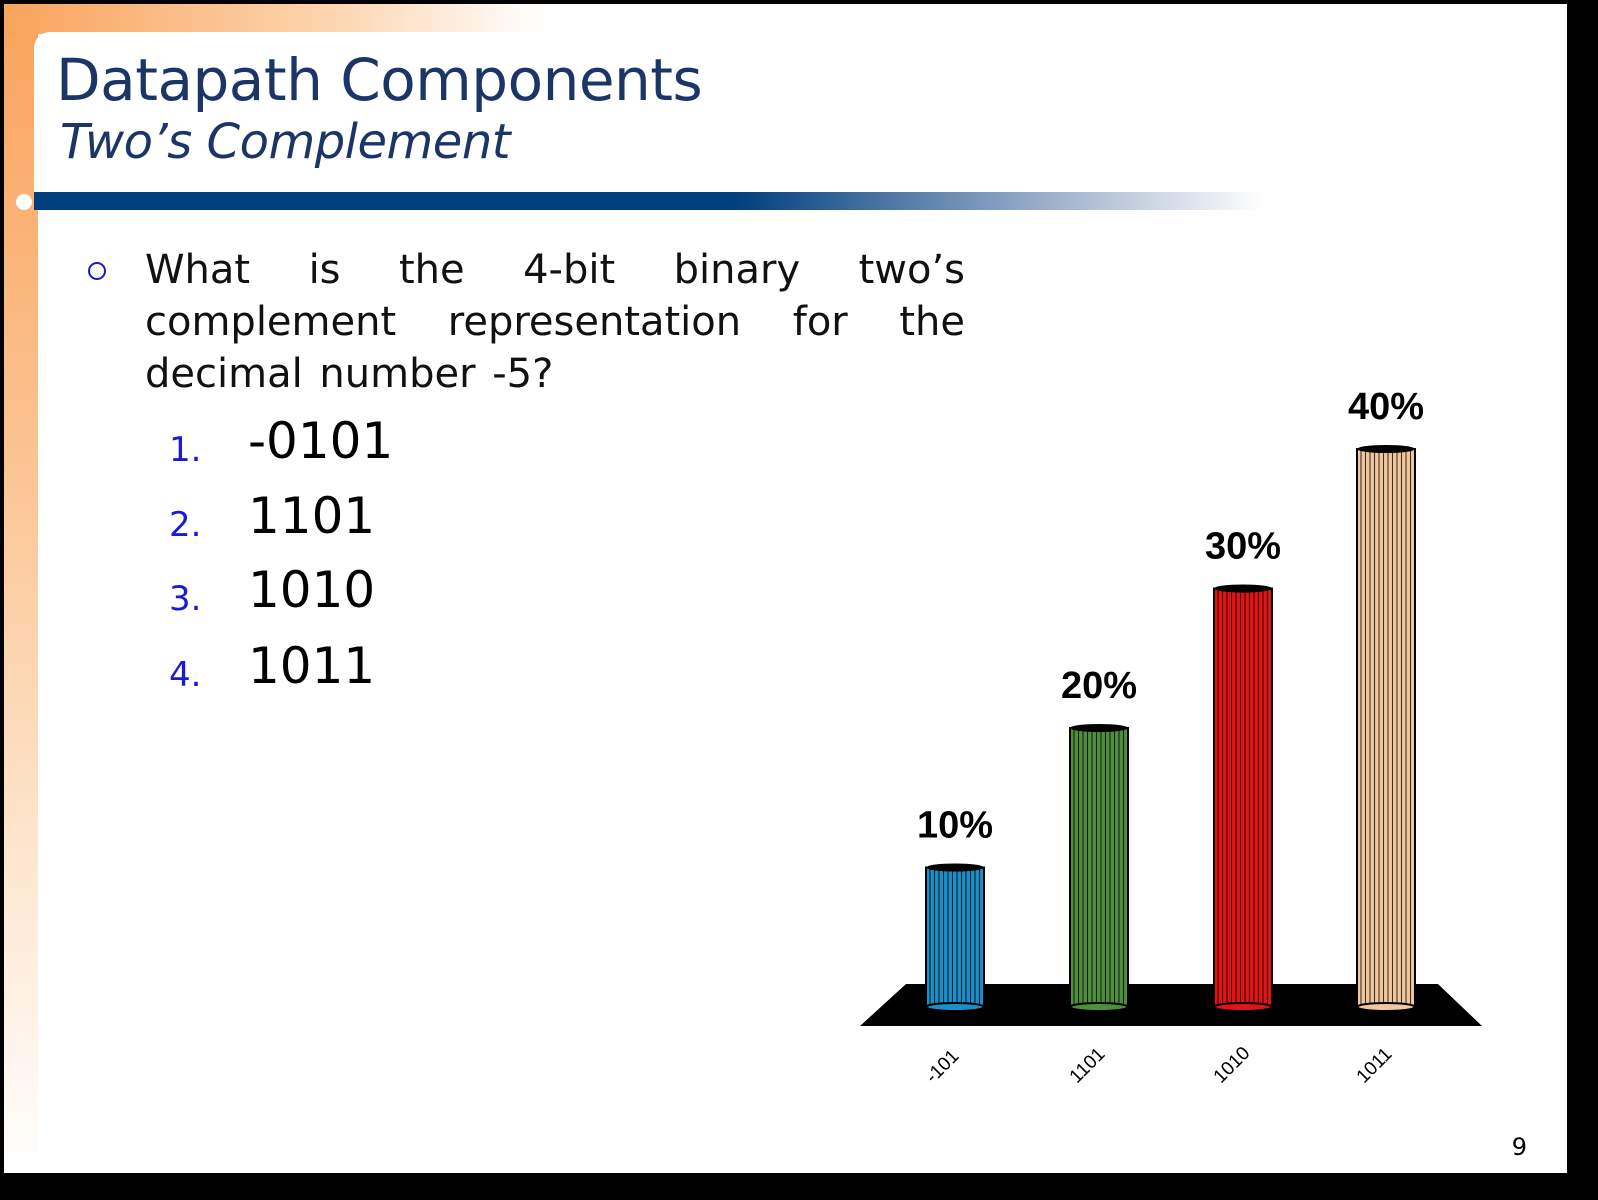 This screenshot has height=1200, width=1598. What do you see at coordinates (185, 675) in the screenshot?
I see `option-number: 4.` at bounding box center [185, 675].